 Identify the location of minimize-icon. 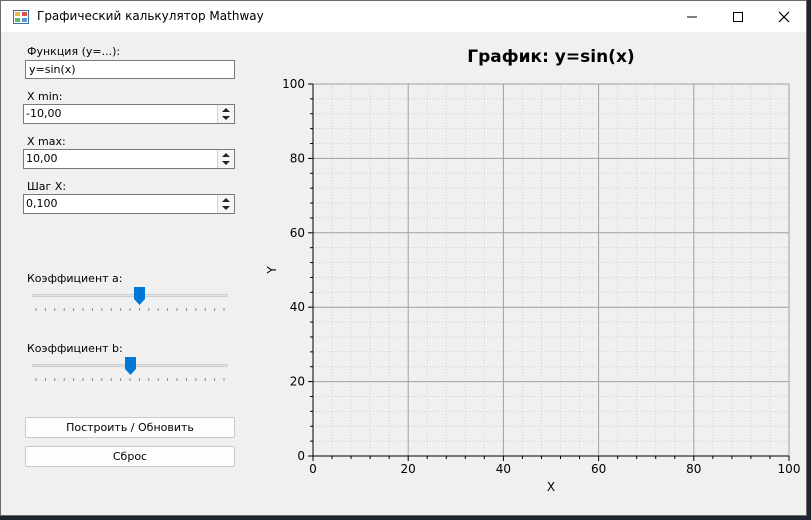
(692, 16).